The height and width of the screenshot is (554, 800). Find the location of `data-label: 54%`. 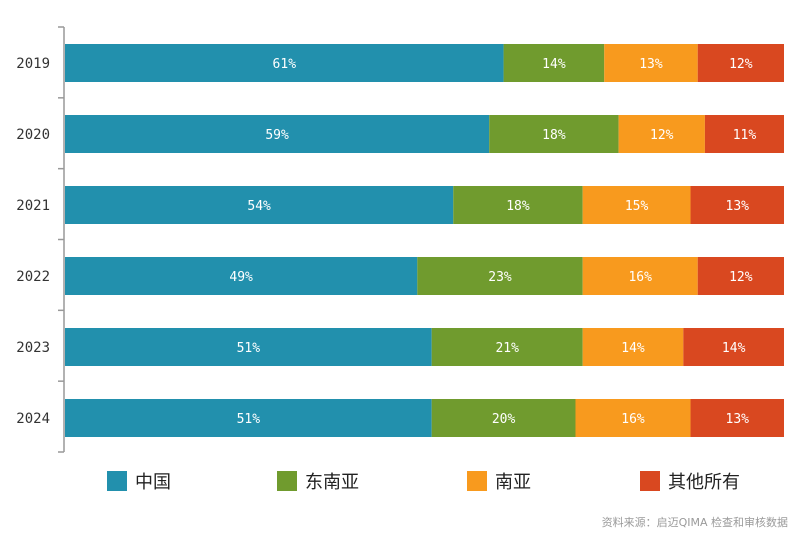

data-label: 54% is located at coordinates (259, 206).